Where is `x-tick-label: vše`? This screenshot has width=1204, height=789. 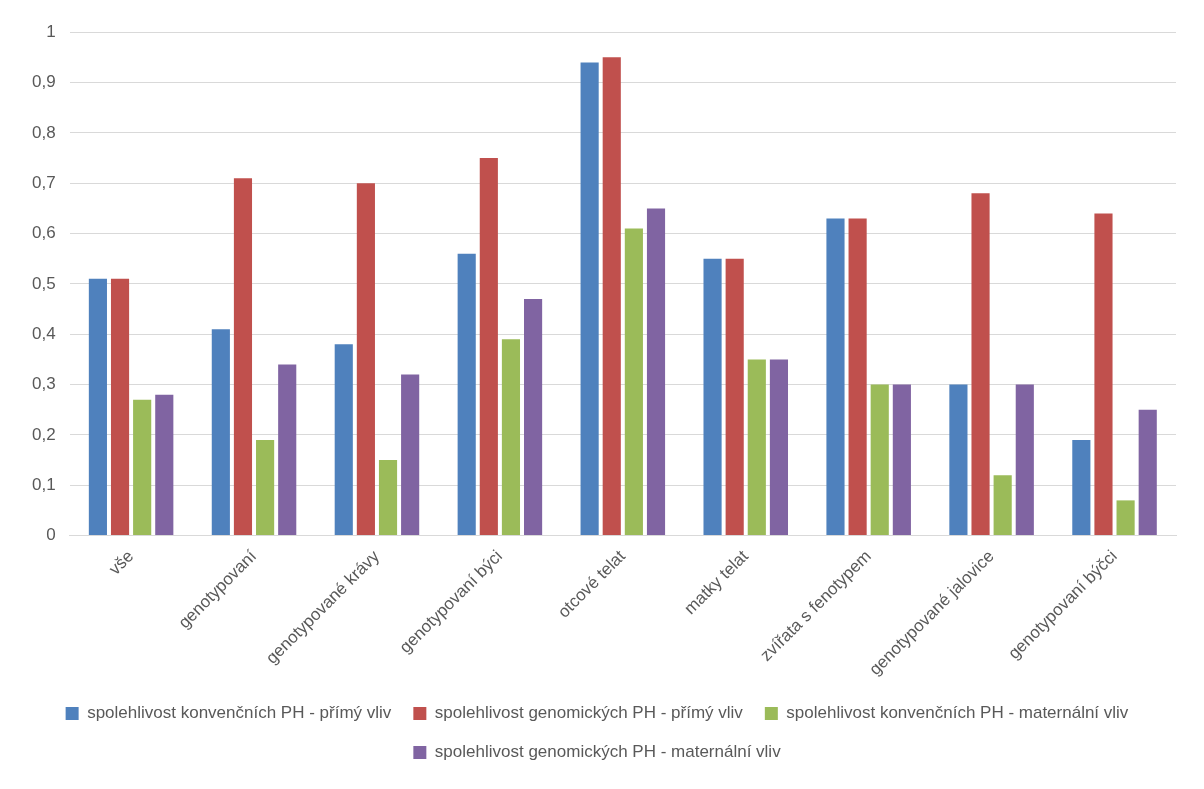
x-tick-label: vše is located at coordinates (121, 562).